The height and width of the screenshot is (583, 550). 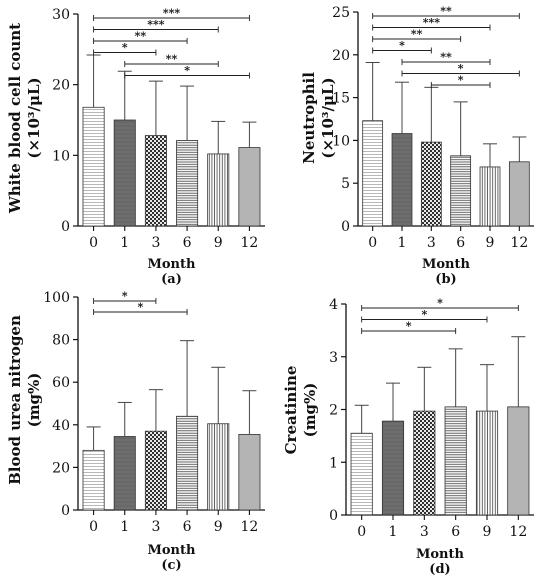 I want to click on y-axis-label: Blood urea nitrogen(mg%), so click(x=24, y=400).